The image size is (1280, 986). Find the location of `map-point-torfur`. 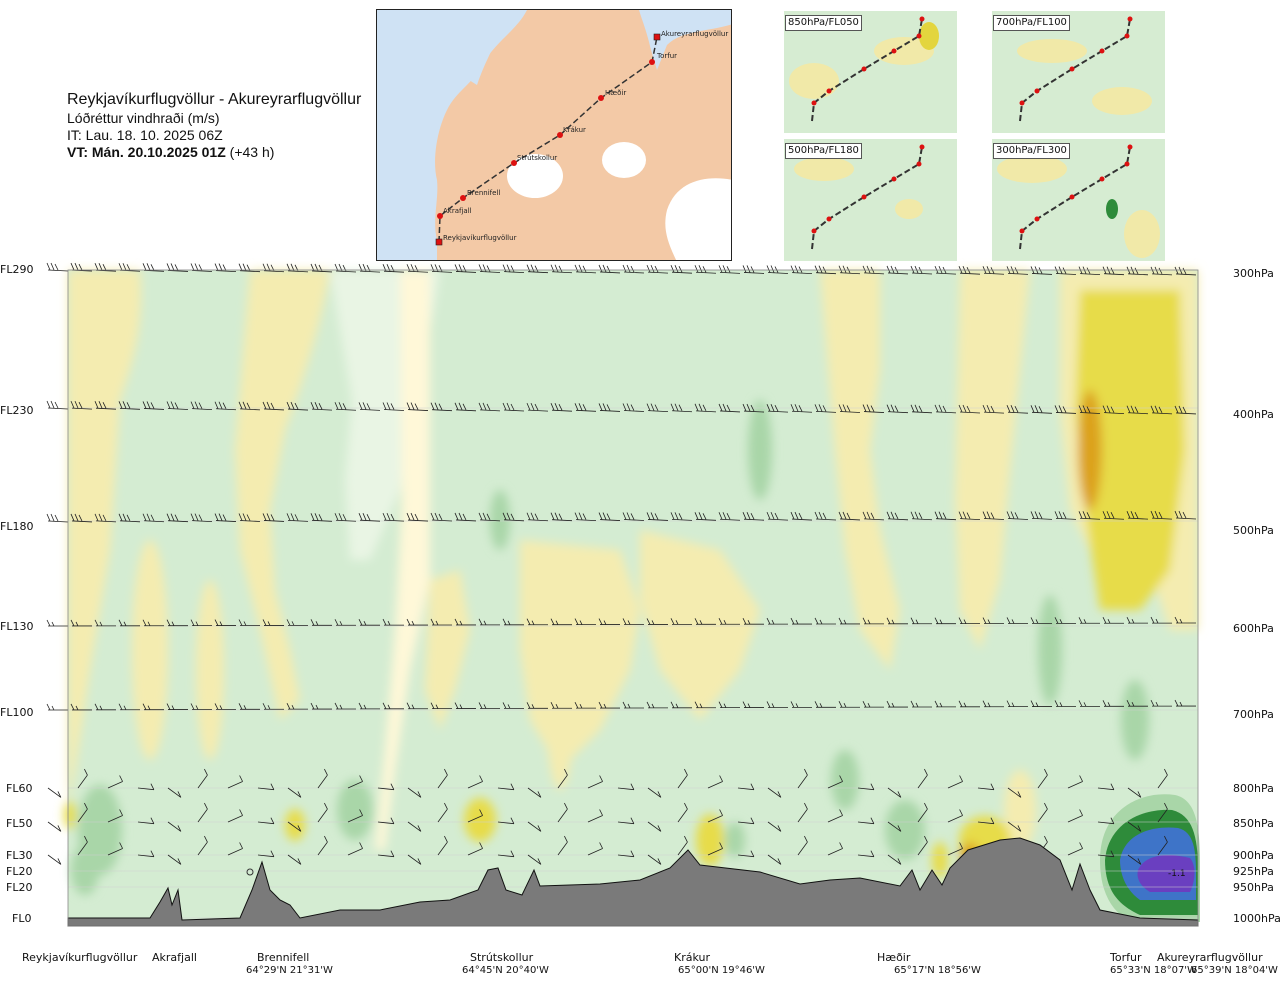

map-point-torfur is located at coordinates (652, 62).